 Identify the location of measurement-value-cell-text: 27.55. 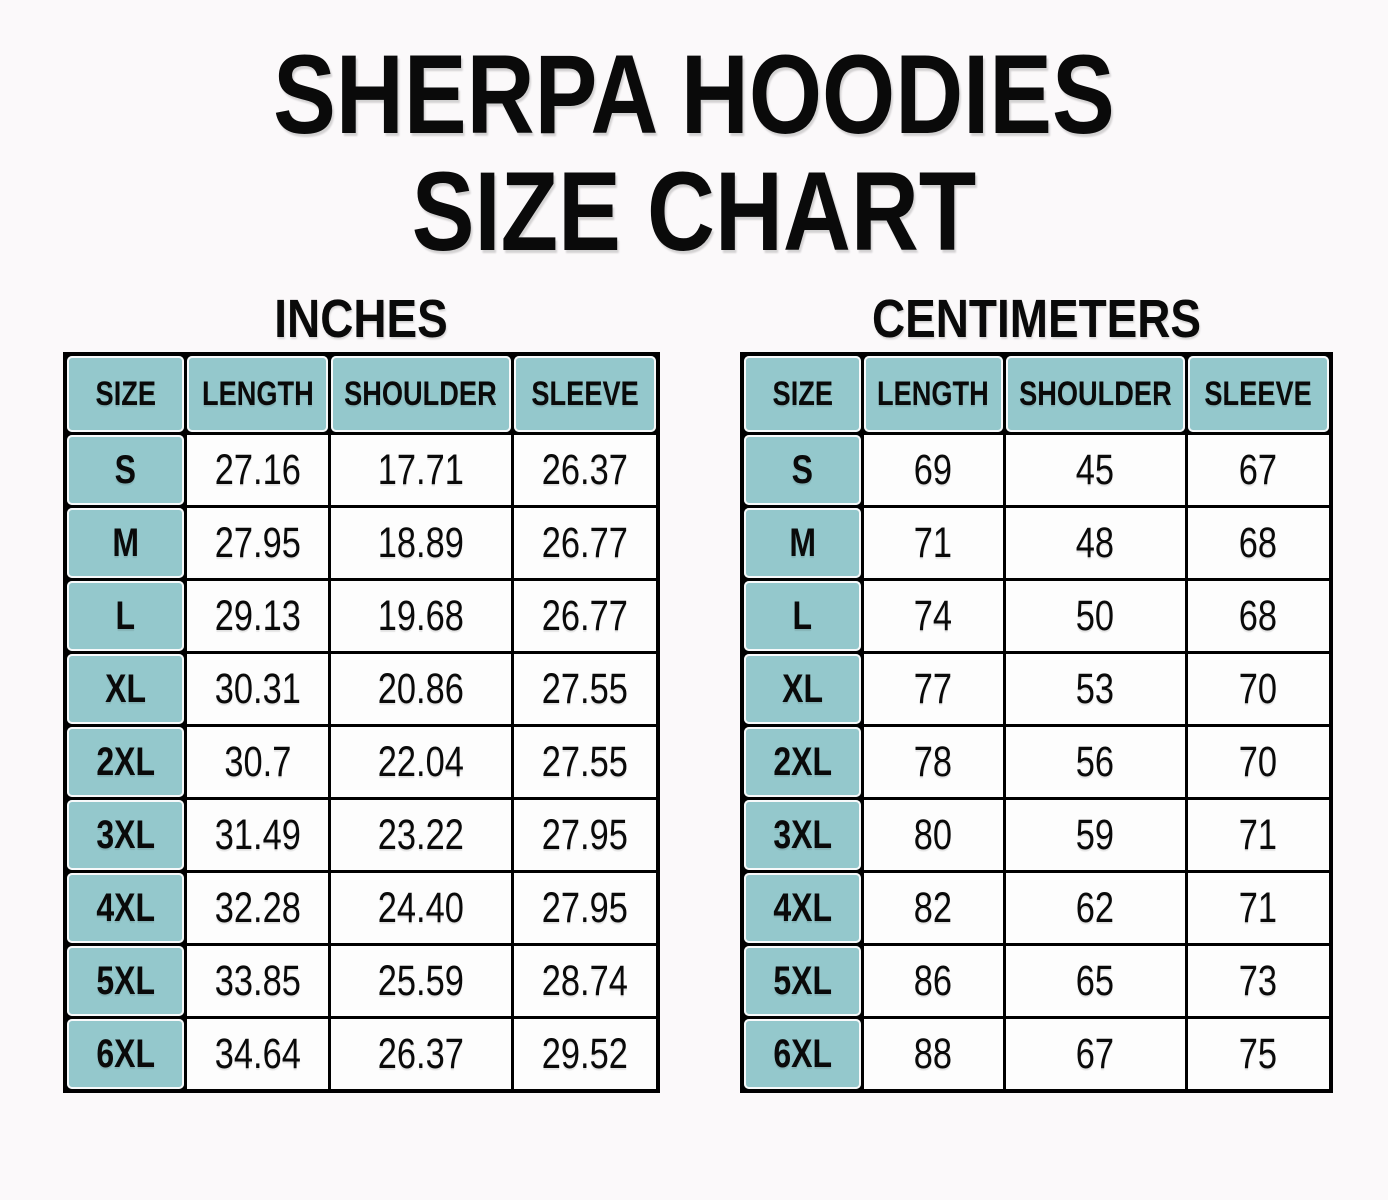
(584, 761).